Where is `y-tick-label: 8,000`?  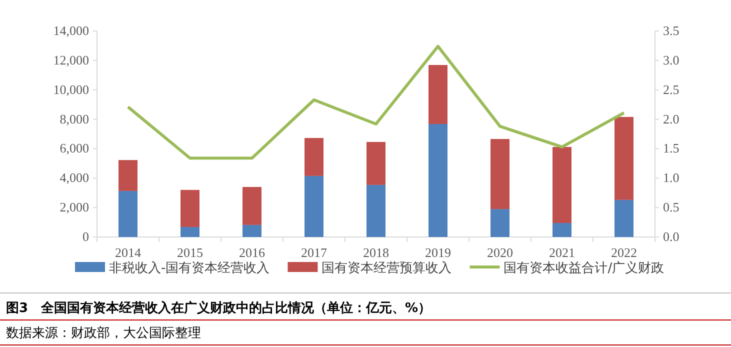
y-tick-label: 8,000 is located at coordinates (74, 118).